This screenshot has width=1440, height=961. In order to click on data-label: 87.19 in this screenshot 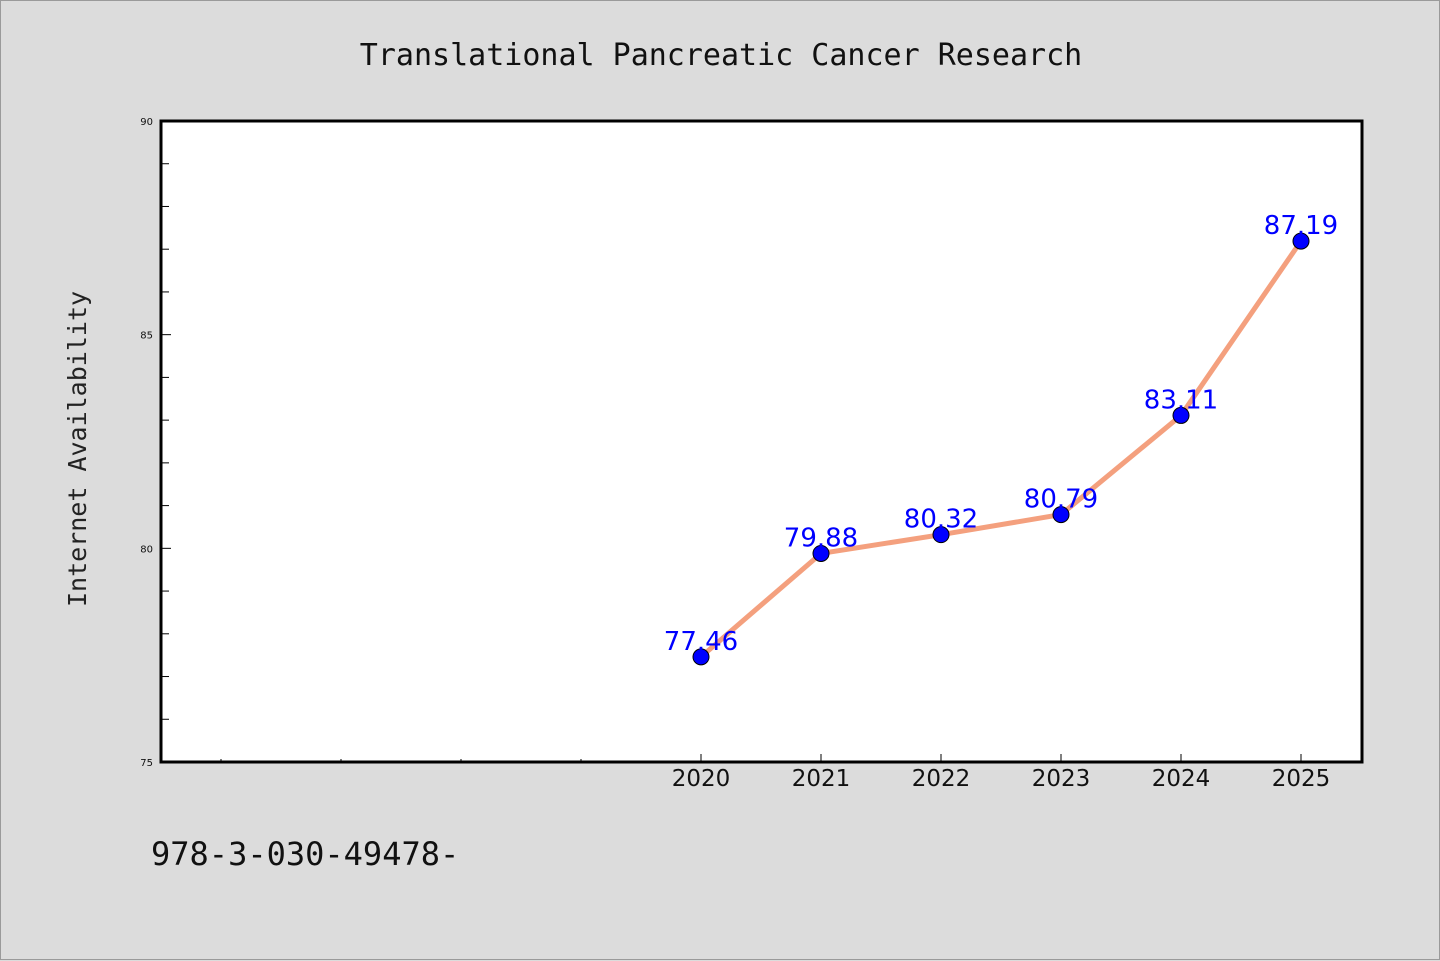, I will do `click(1301, 226)`.